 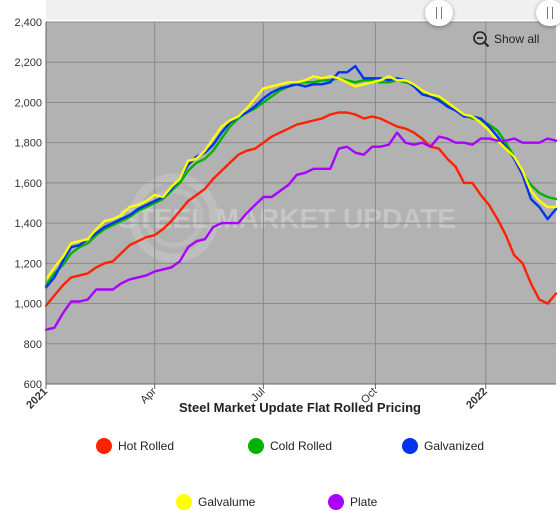 I want to click on y-tick-label: 2,000, so click(x=28, y=103).